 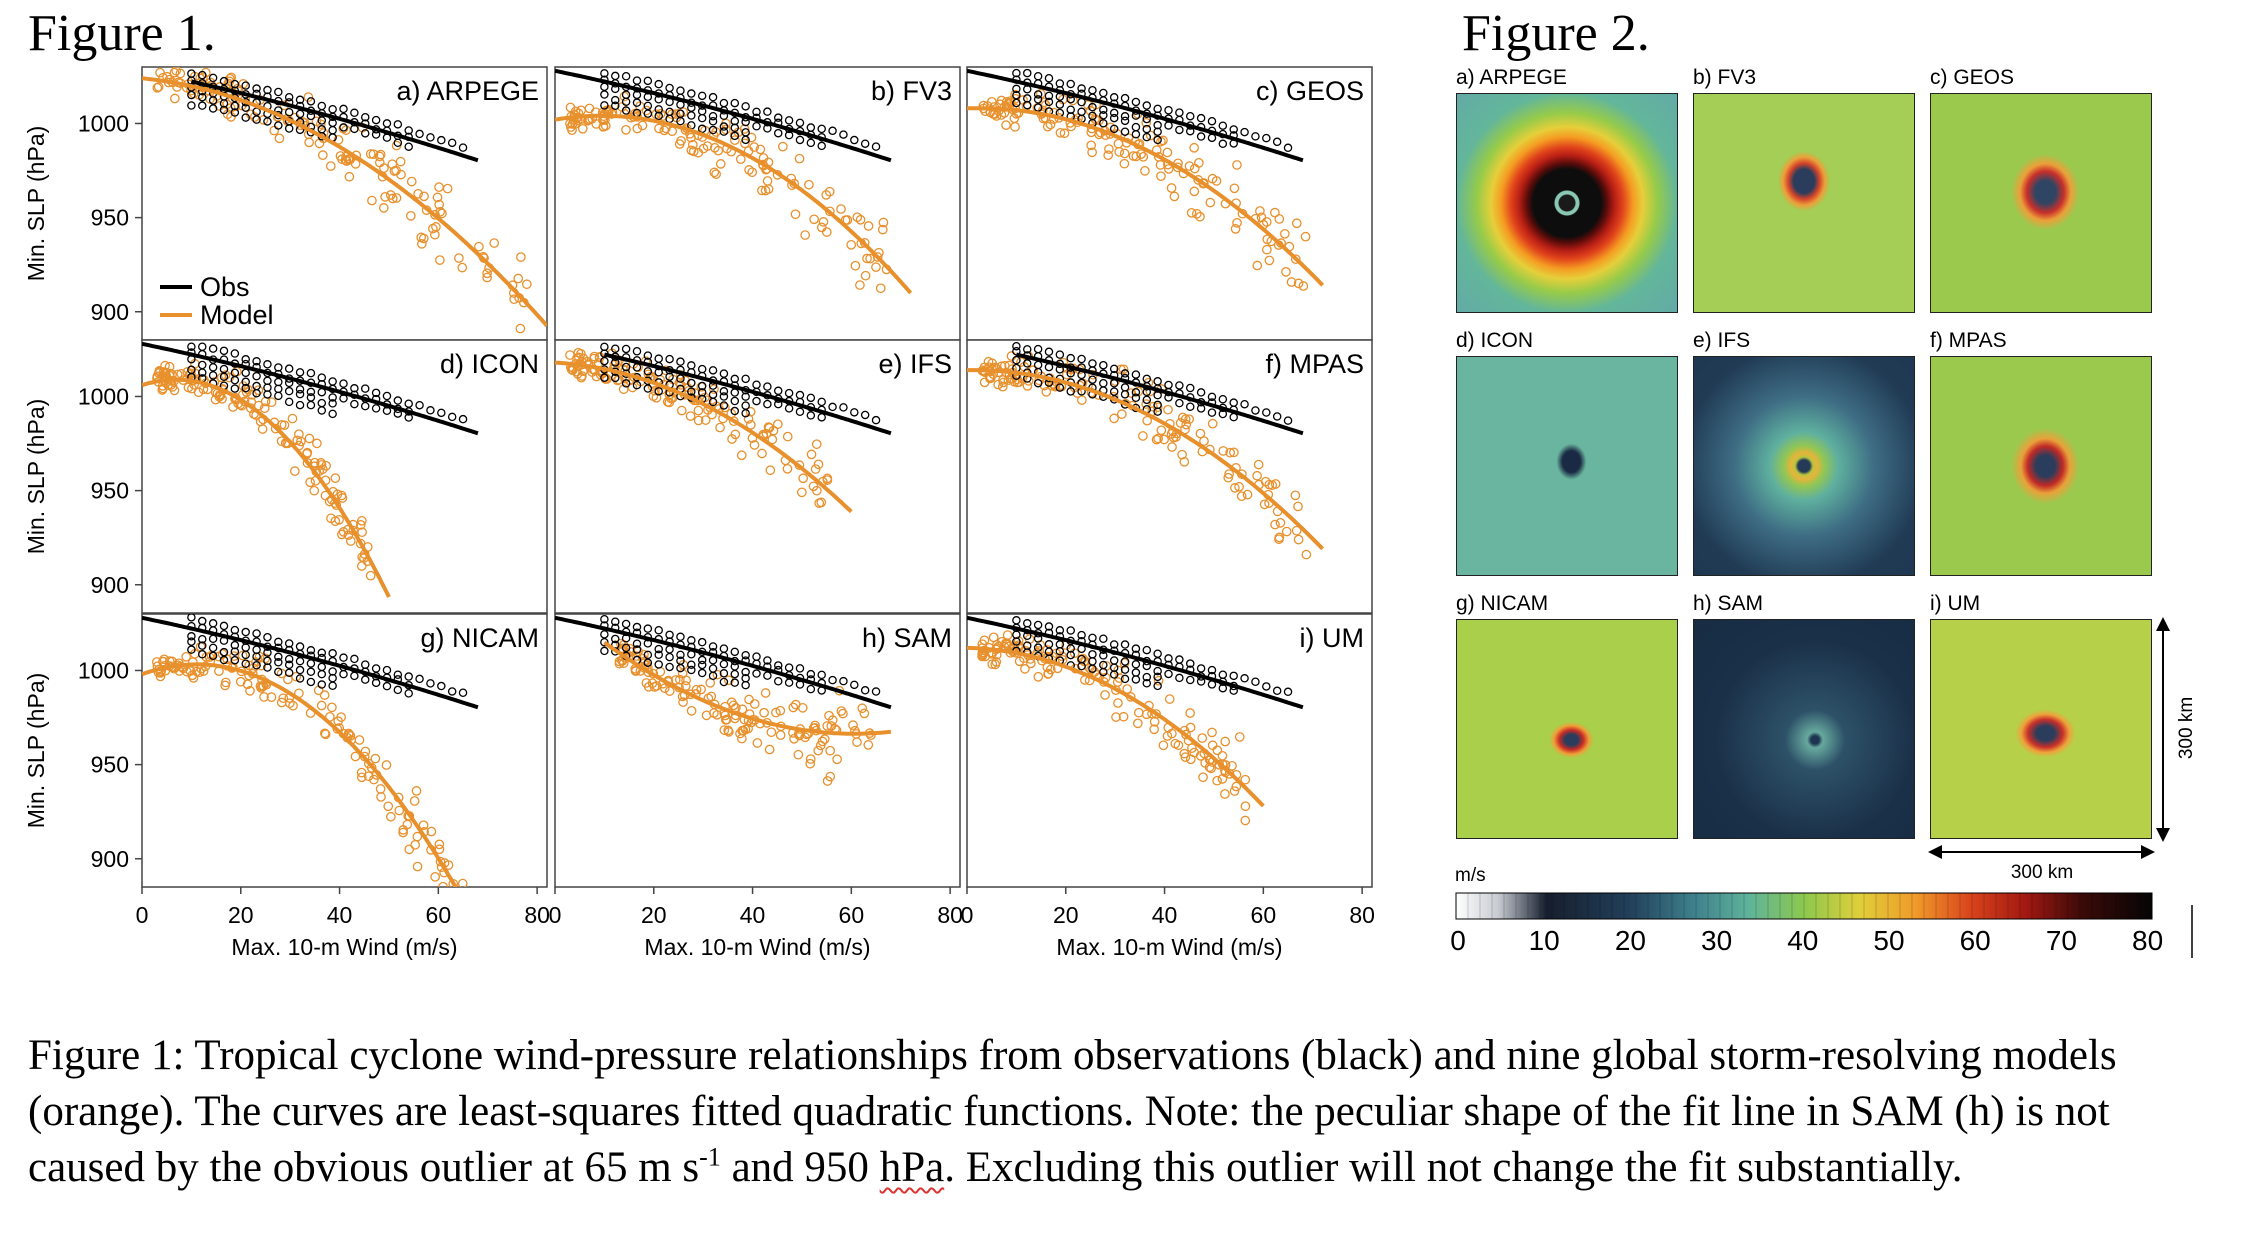 I want to click on colorbar-tick-label: 50, so click(x=1888, y=940).